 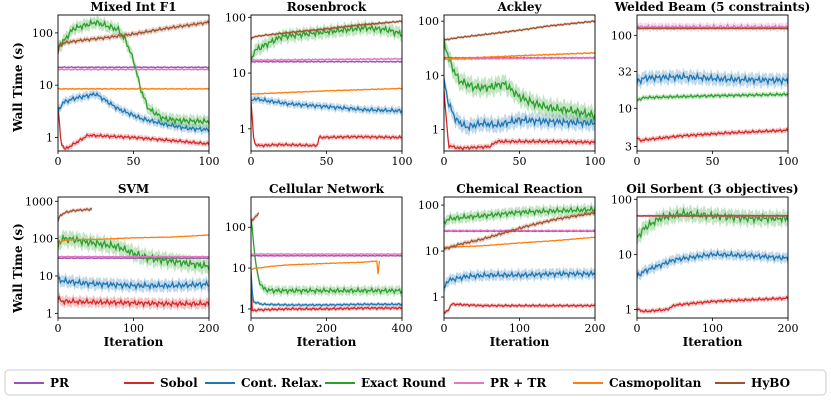 What do you see at coordinates (327, 7) in the screenshot?
I see `panel-title: Rosenbrock` at bounding box center [327, 7].